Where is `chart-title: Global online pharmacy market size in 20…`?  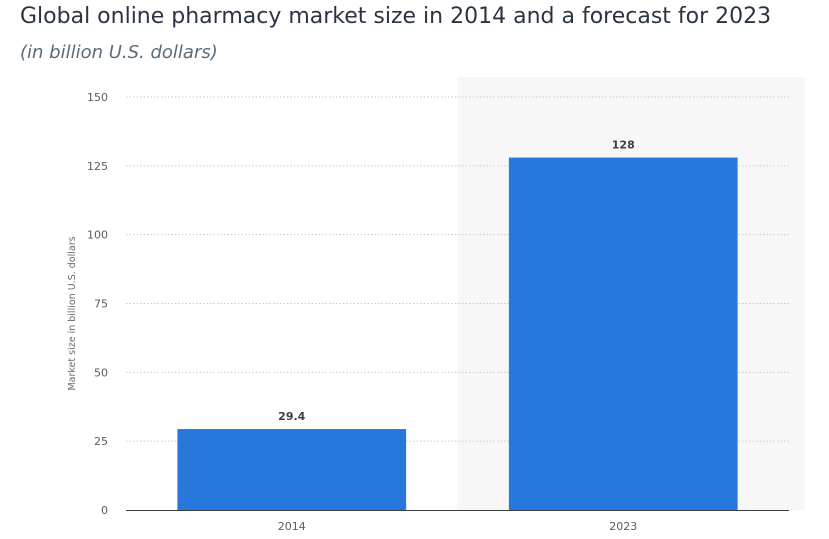
chart-title: Global online pharmacy market size in 20… is located at coordinates (396, 16).